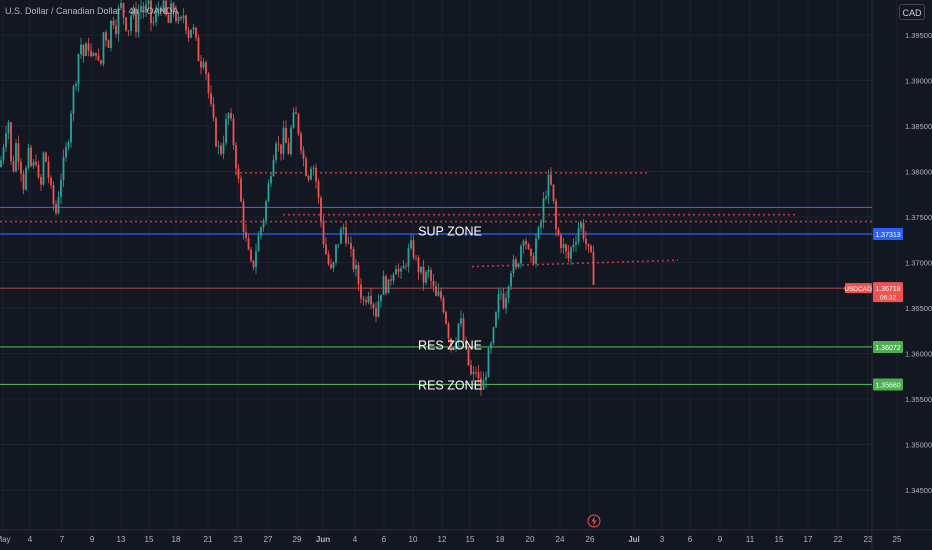 The image size is (932, 550). Describe the element at coordinates (918, 445) in the screenshot. I see `price-tick-label: 1.35000` at that location.